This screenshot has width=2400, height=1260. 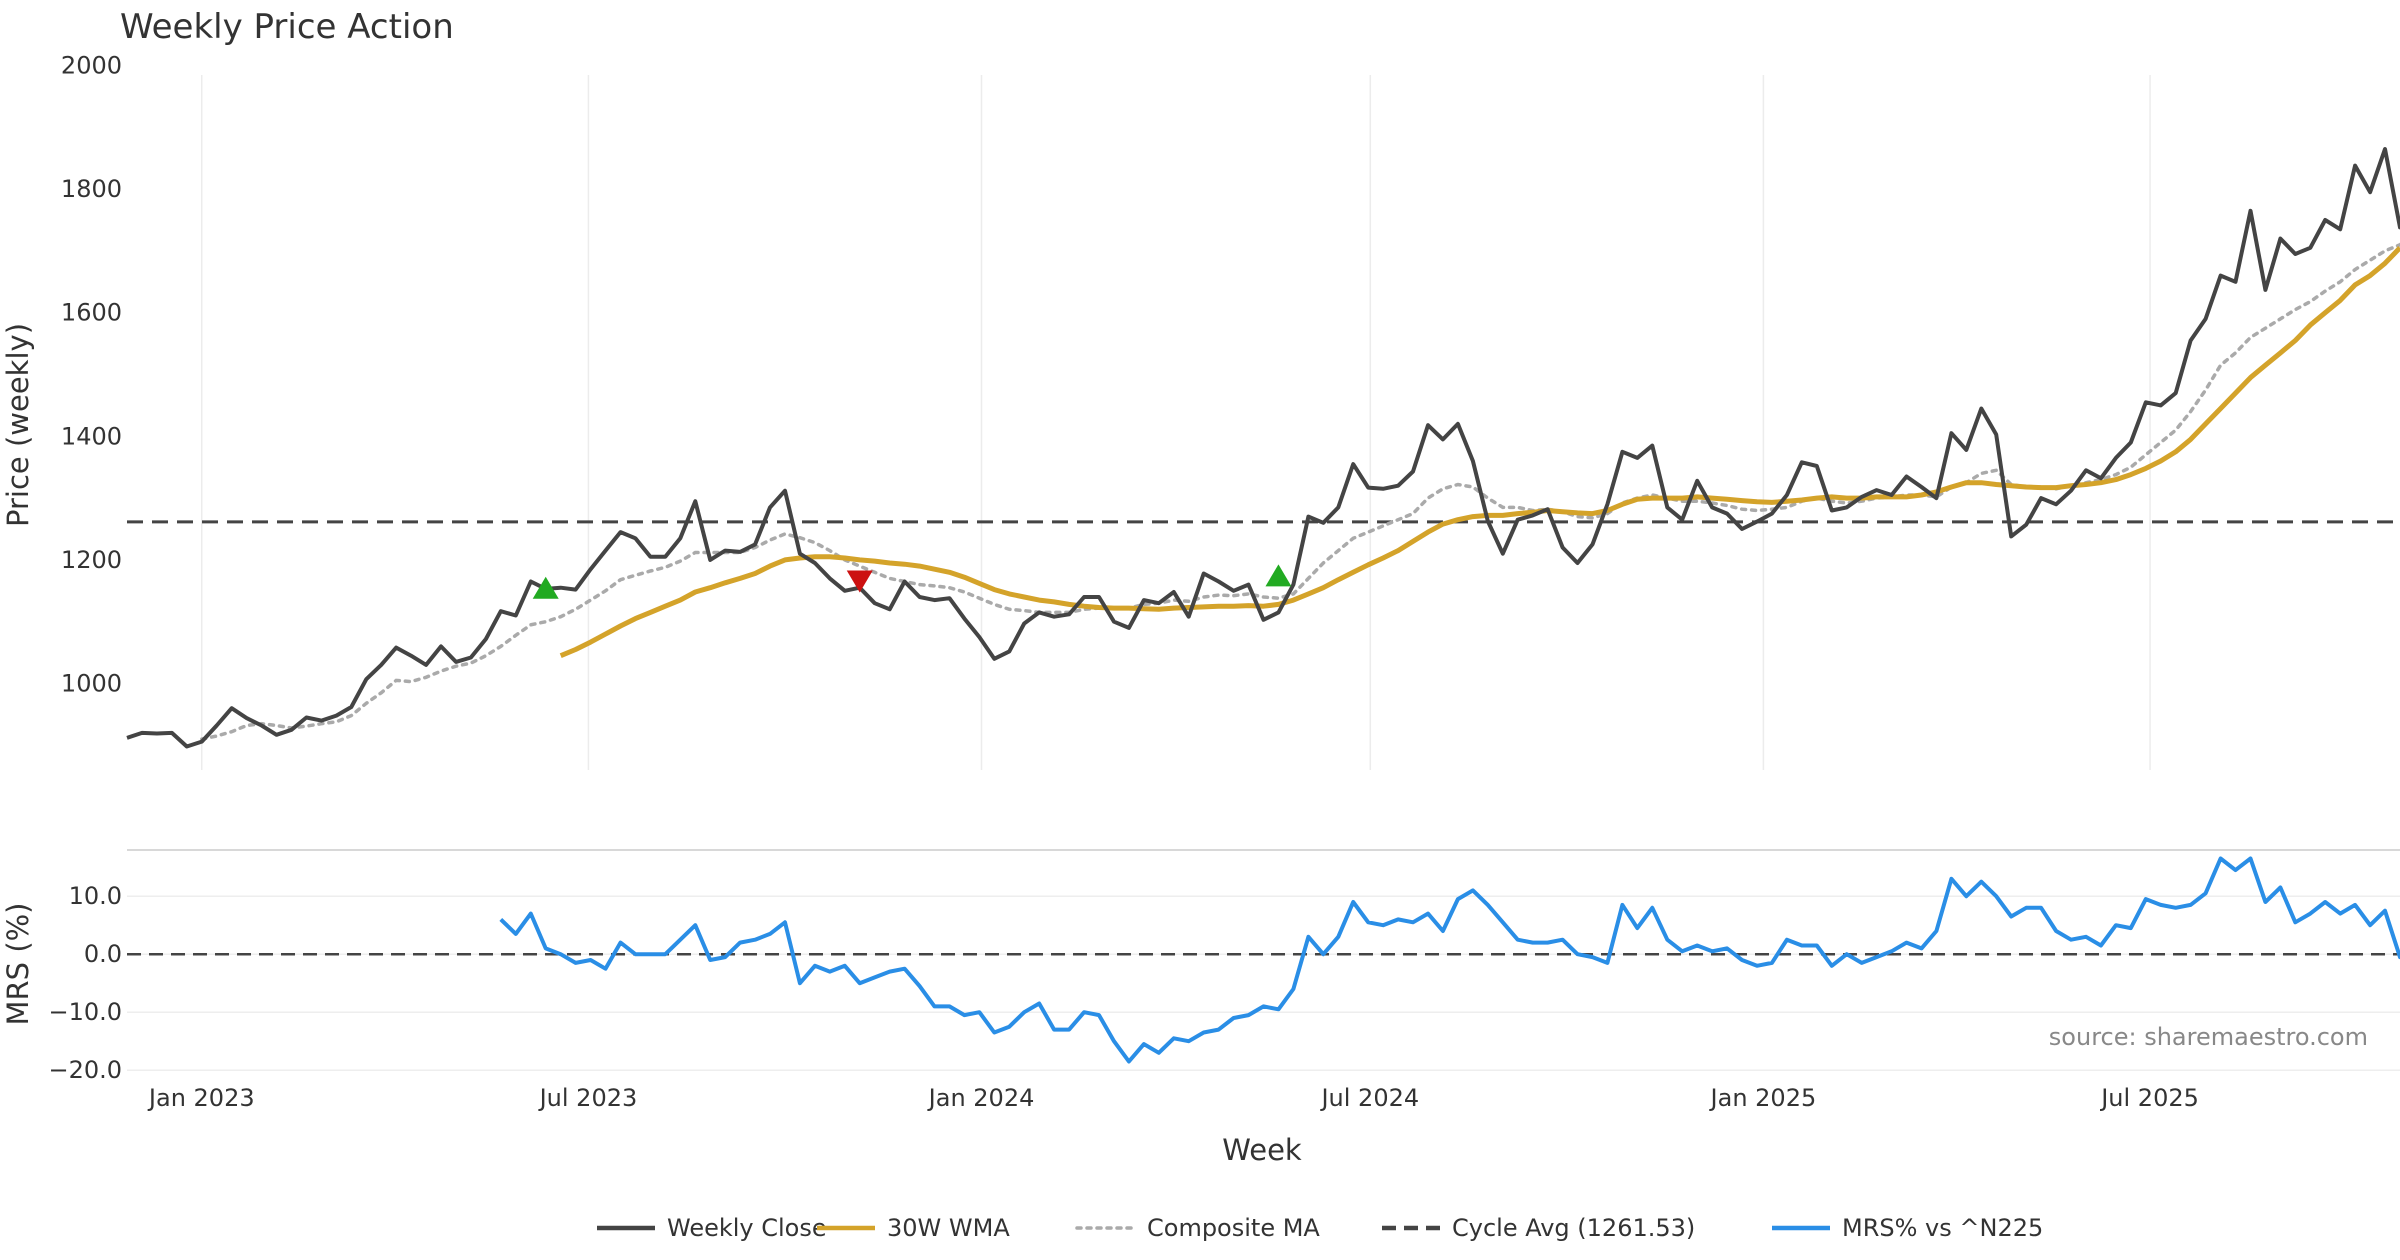 I want to click on mrs-y-tick-label: 0.0, so click(x=103, y=954).